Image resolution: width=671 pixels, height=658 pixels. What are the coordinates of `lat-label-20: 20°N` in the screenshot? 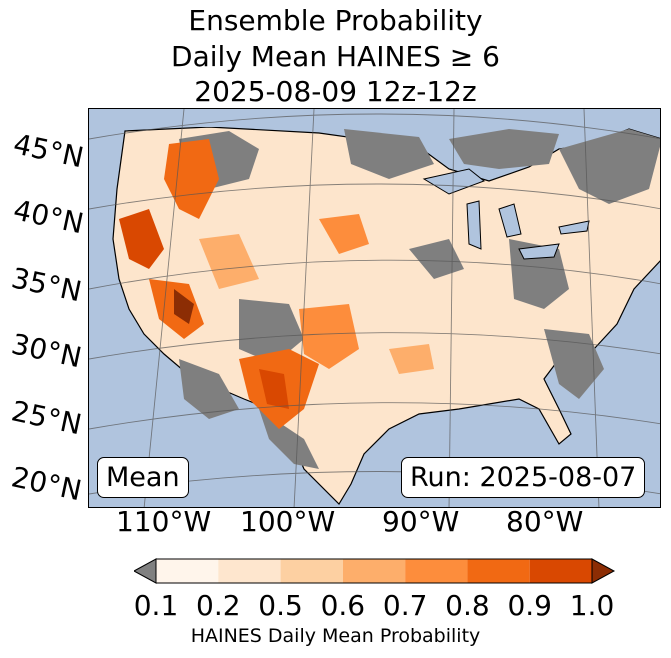 It's located at (46, 484).